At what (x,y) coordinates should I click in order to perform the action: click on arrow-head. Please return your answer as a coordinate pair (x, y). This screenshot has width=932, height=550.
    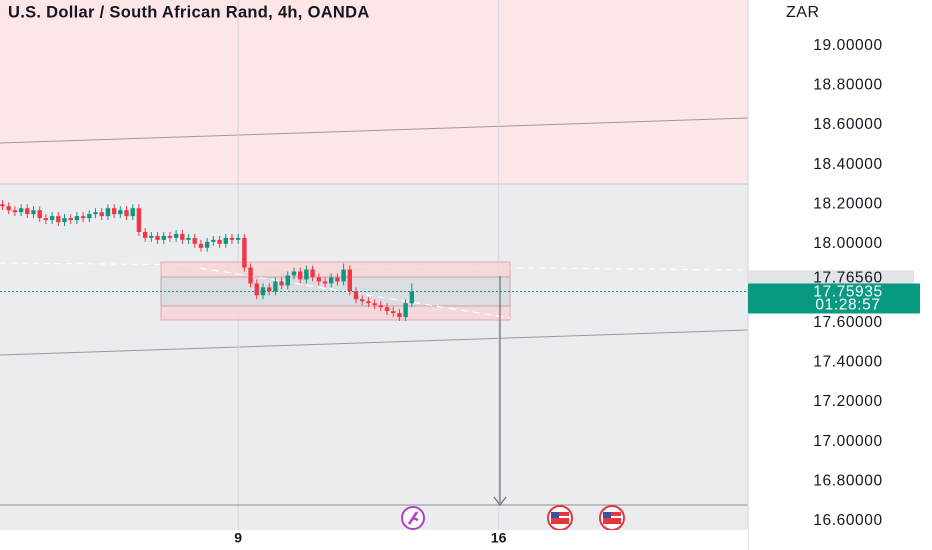
    Looking at the image, I should click on (500, 501).